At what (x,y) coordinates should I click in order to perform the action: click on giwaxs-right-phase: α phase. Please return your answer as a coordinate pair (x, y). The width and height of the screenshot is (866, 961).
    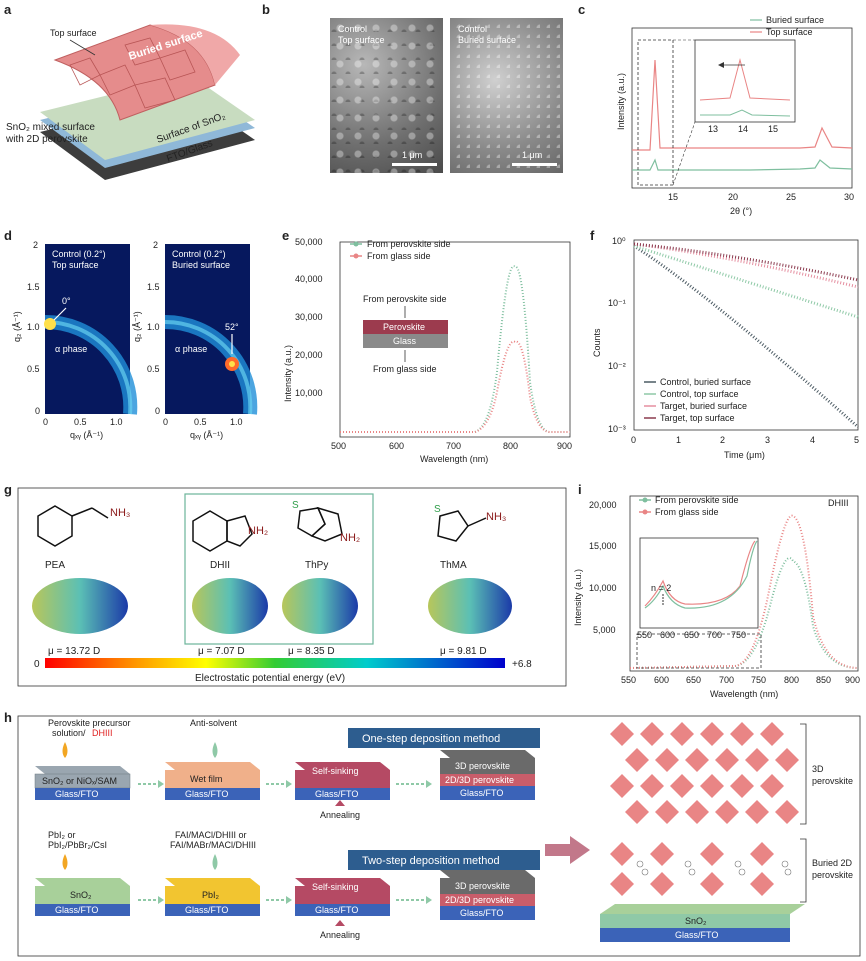
    Looking at the image, I should click on (191, 349).